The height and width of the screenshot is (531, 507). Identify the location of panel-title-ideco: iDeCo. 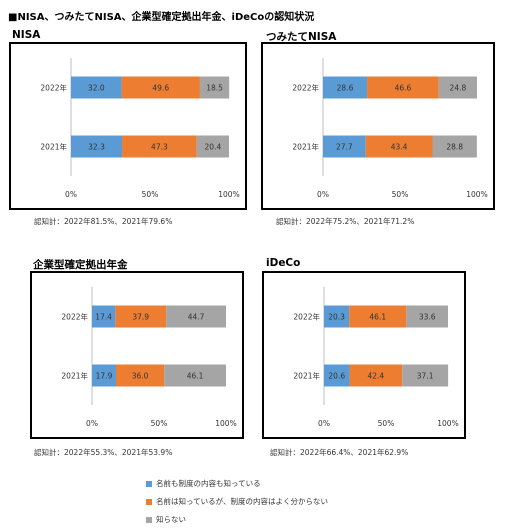
(283, 263).